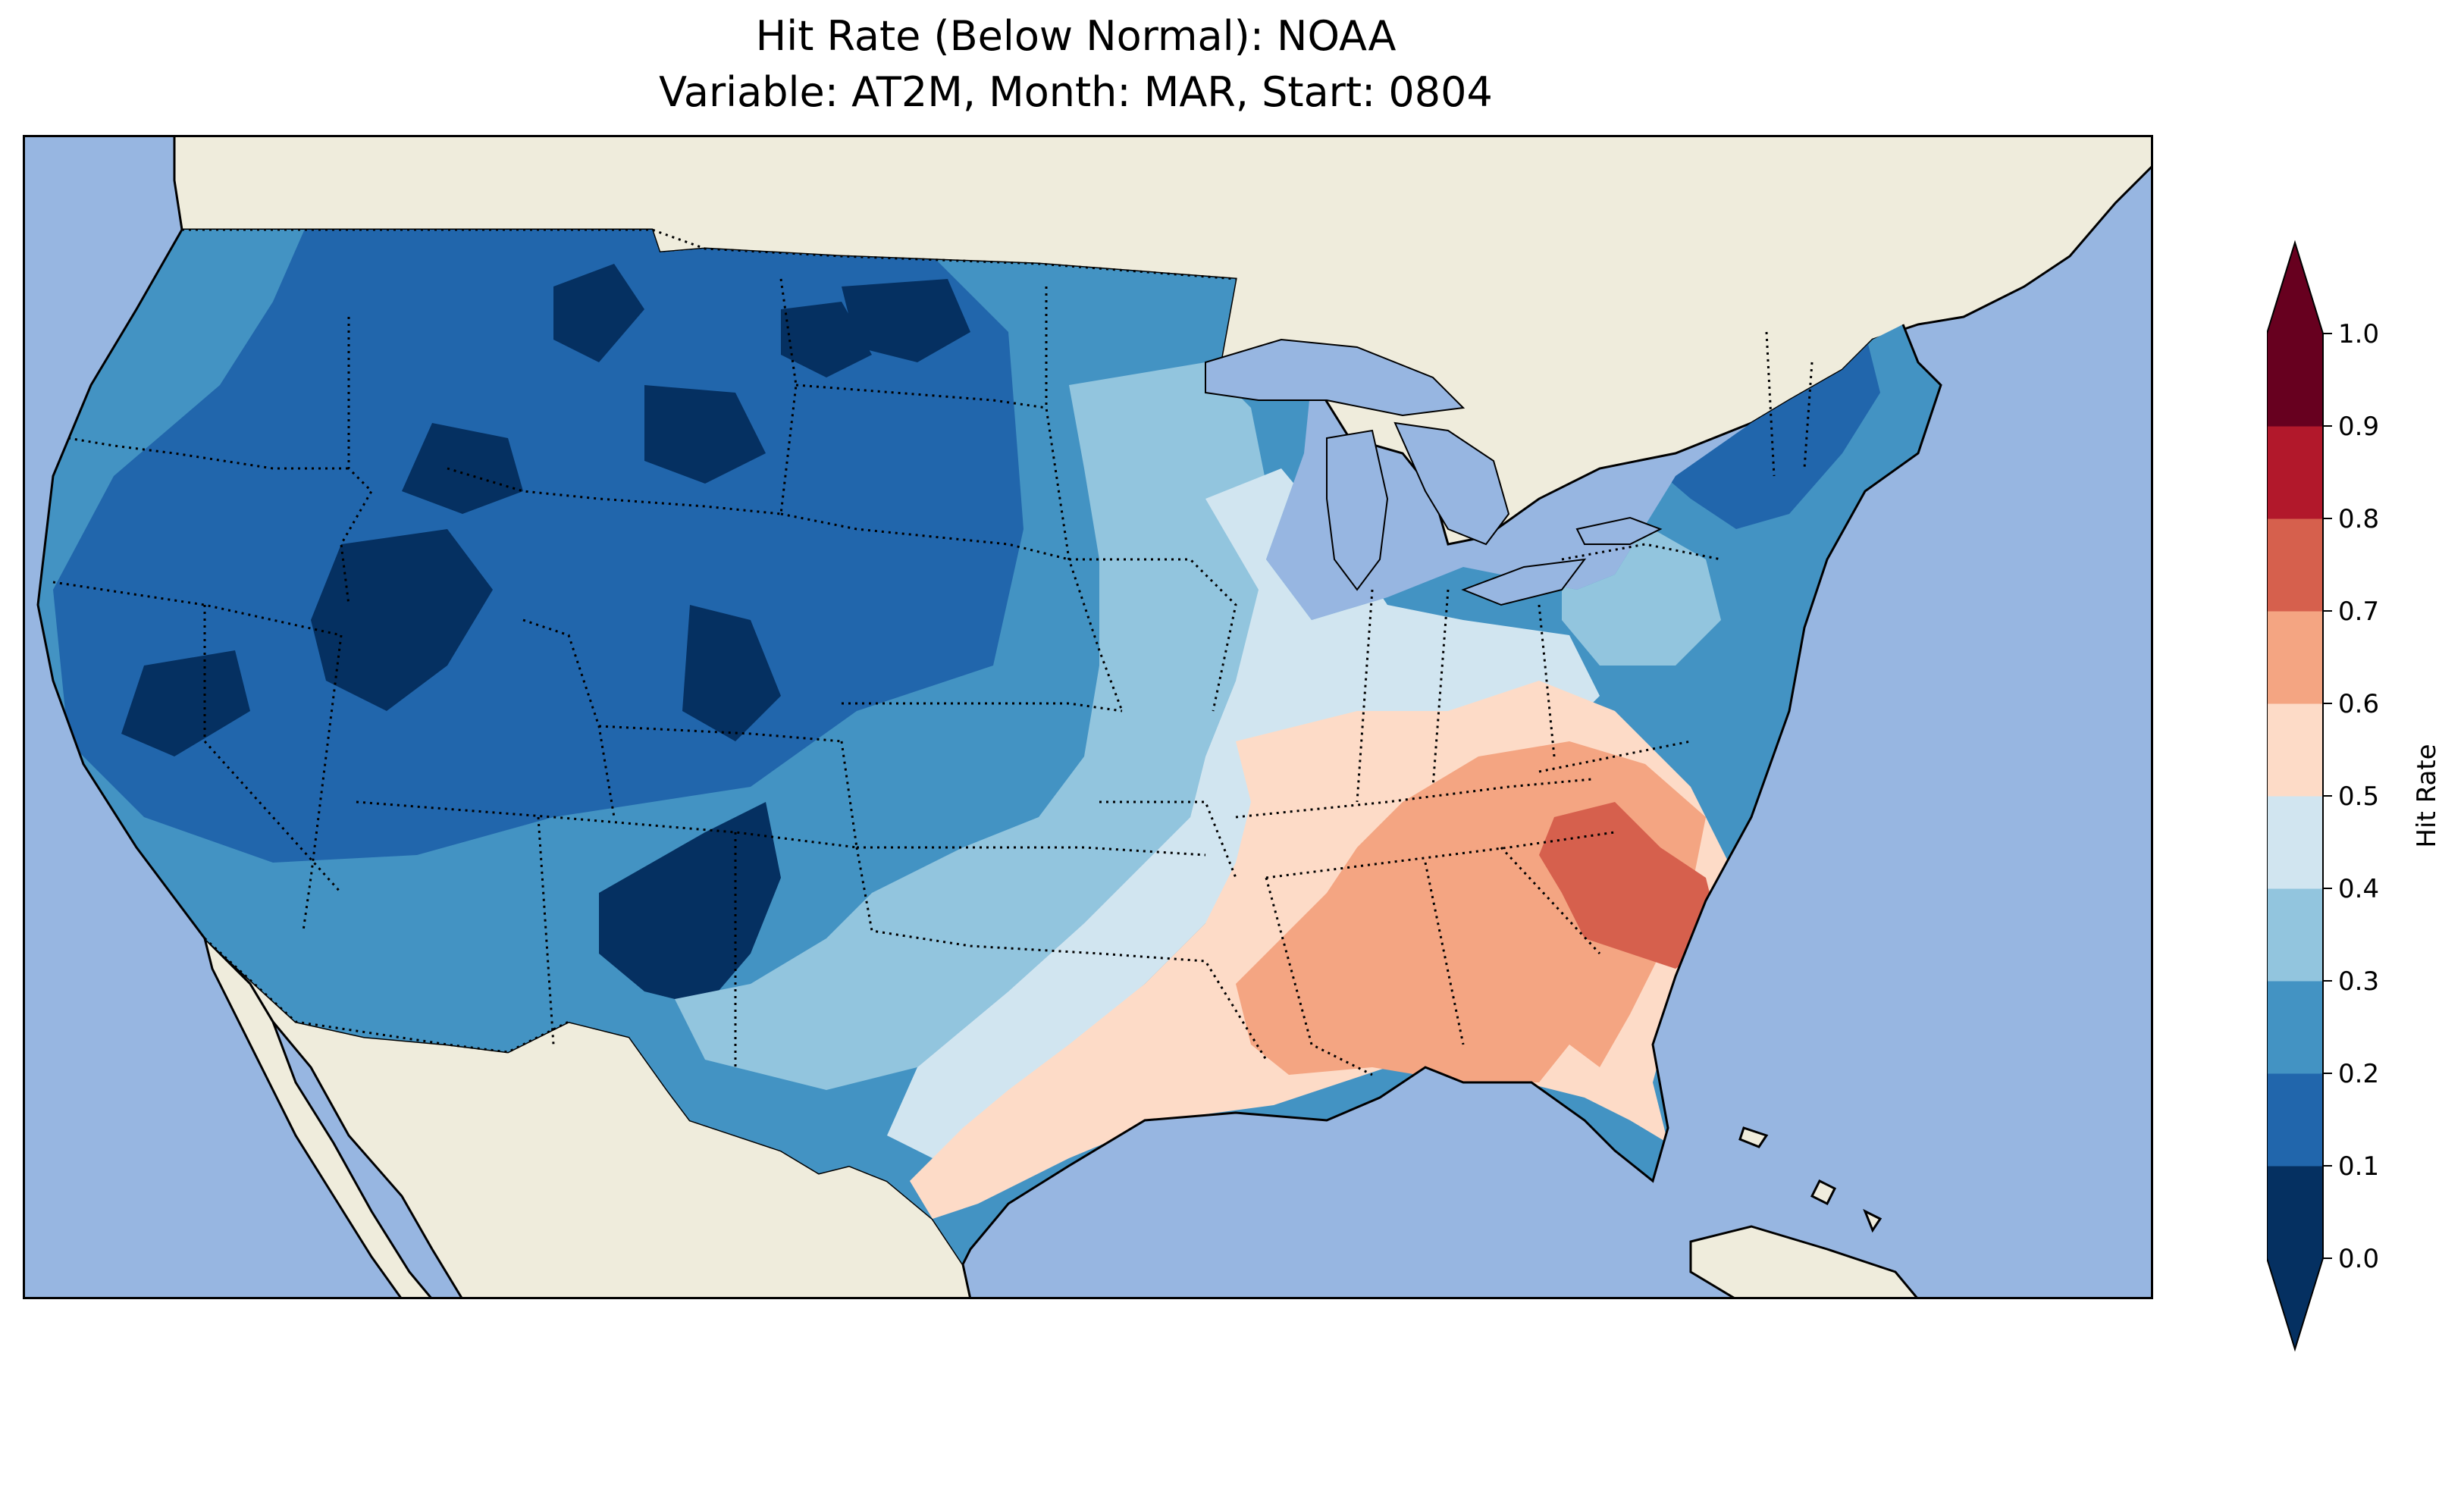  What do you see at coordinates (1441, 688) in the screenshot?
I see `border-in-il` at bounding box center [1441, 688].